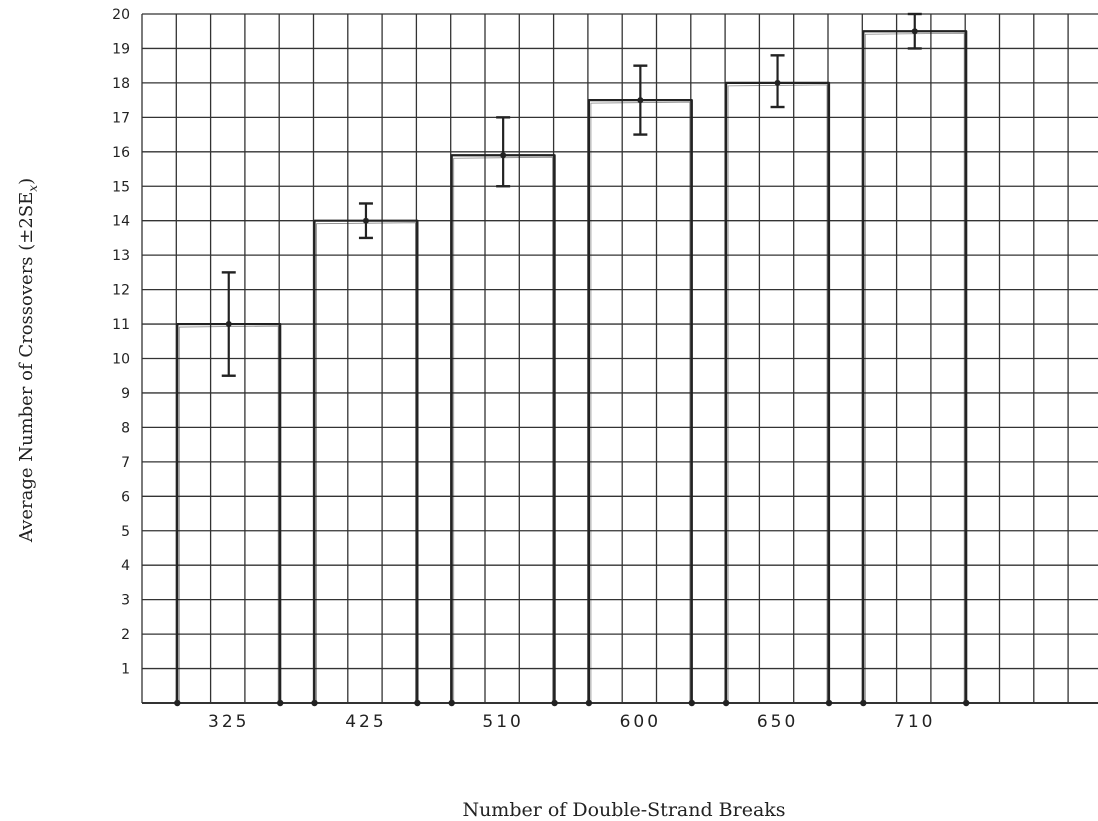 The width and height of the screenshot is (1098, 821). I want to click on y-tick-label: 7, so click(125, 463).